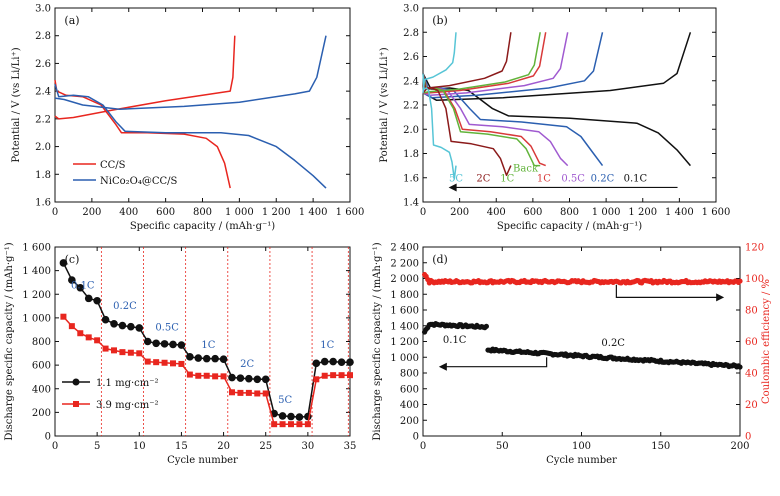 The width and height of the screenshot is (780, 496). What do you see at coordinates (751, 405) in the screenshot?
I see `y-tick-label-right: 20` at bounding box center [751, 405].